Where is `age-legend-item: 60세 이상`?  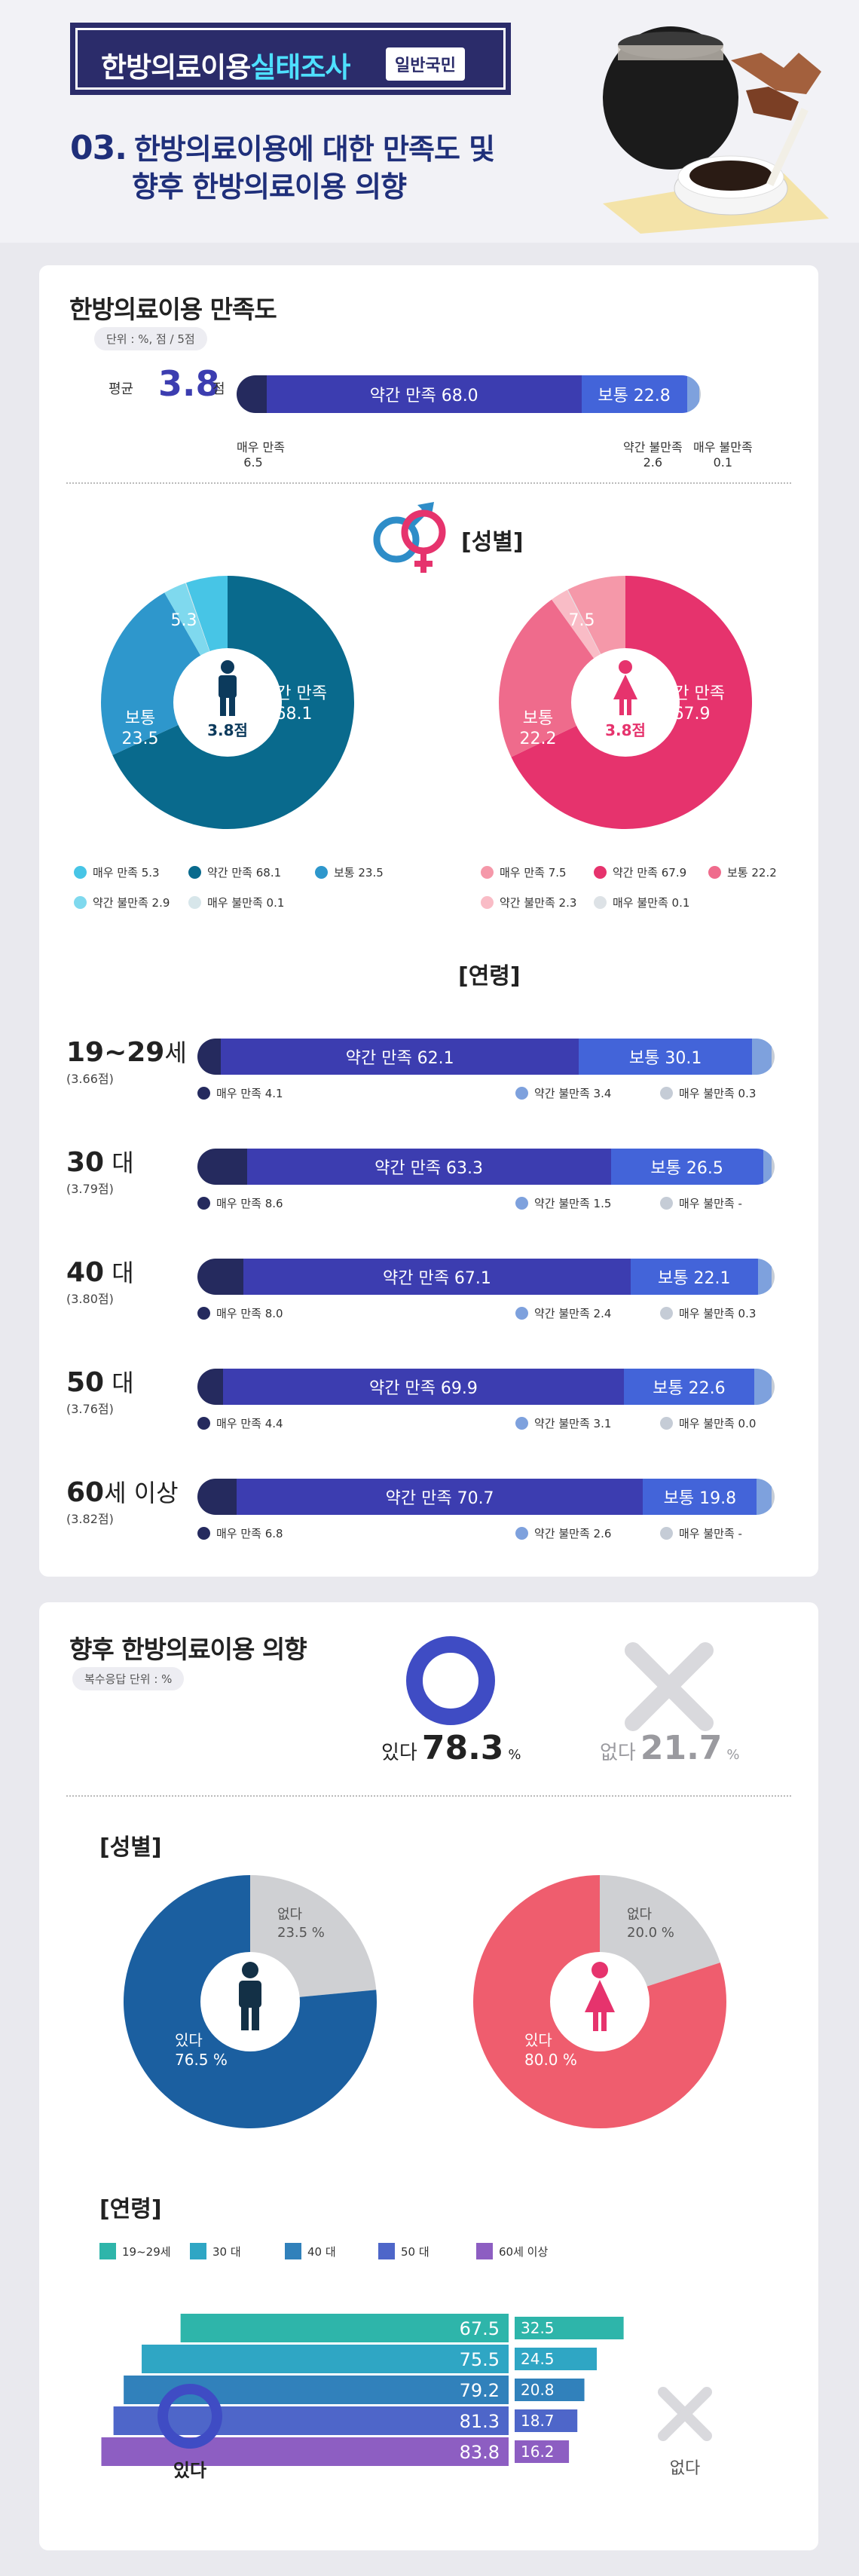
age-legend-item: 60세 이상 is located at coordinates (512, 2251).